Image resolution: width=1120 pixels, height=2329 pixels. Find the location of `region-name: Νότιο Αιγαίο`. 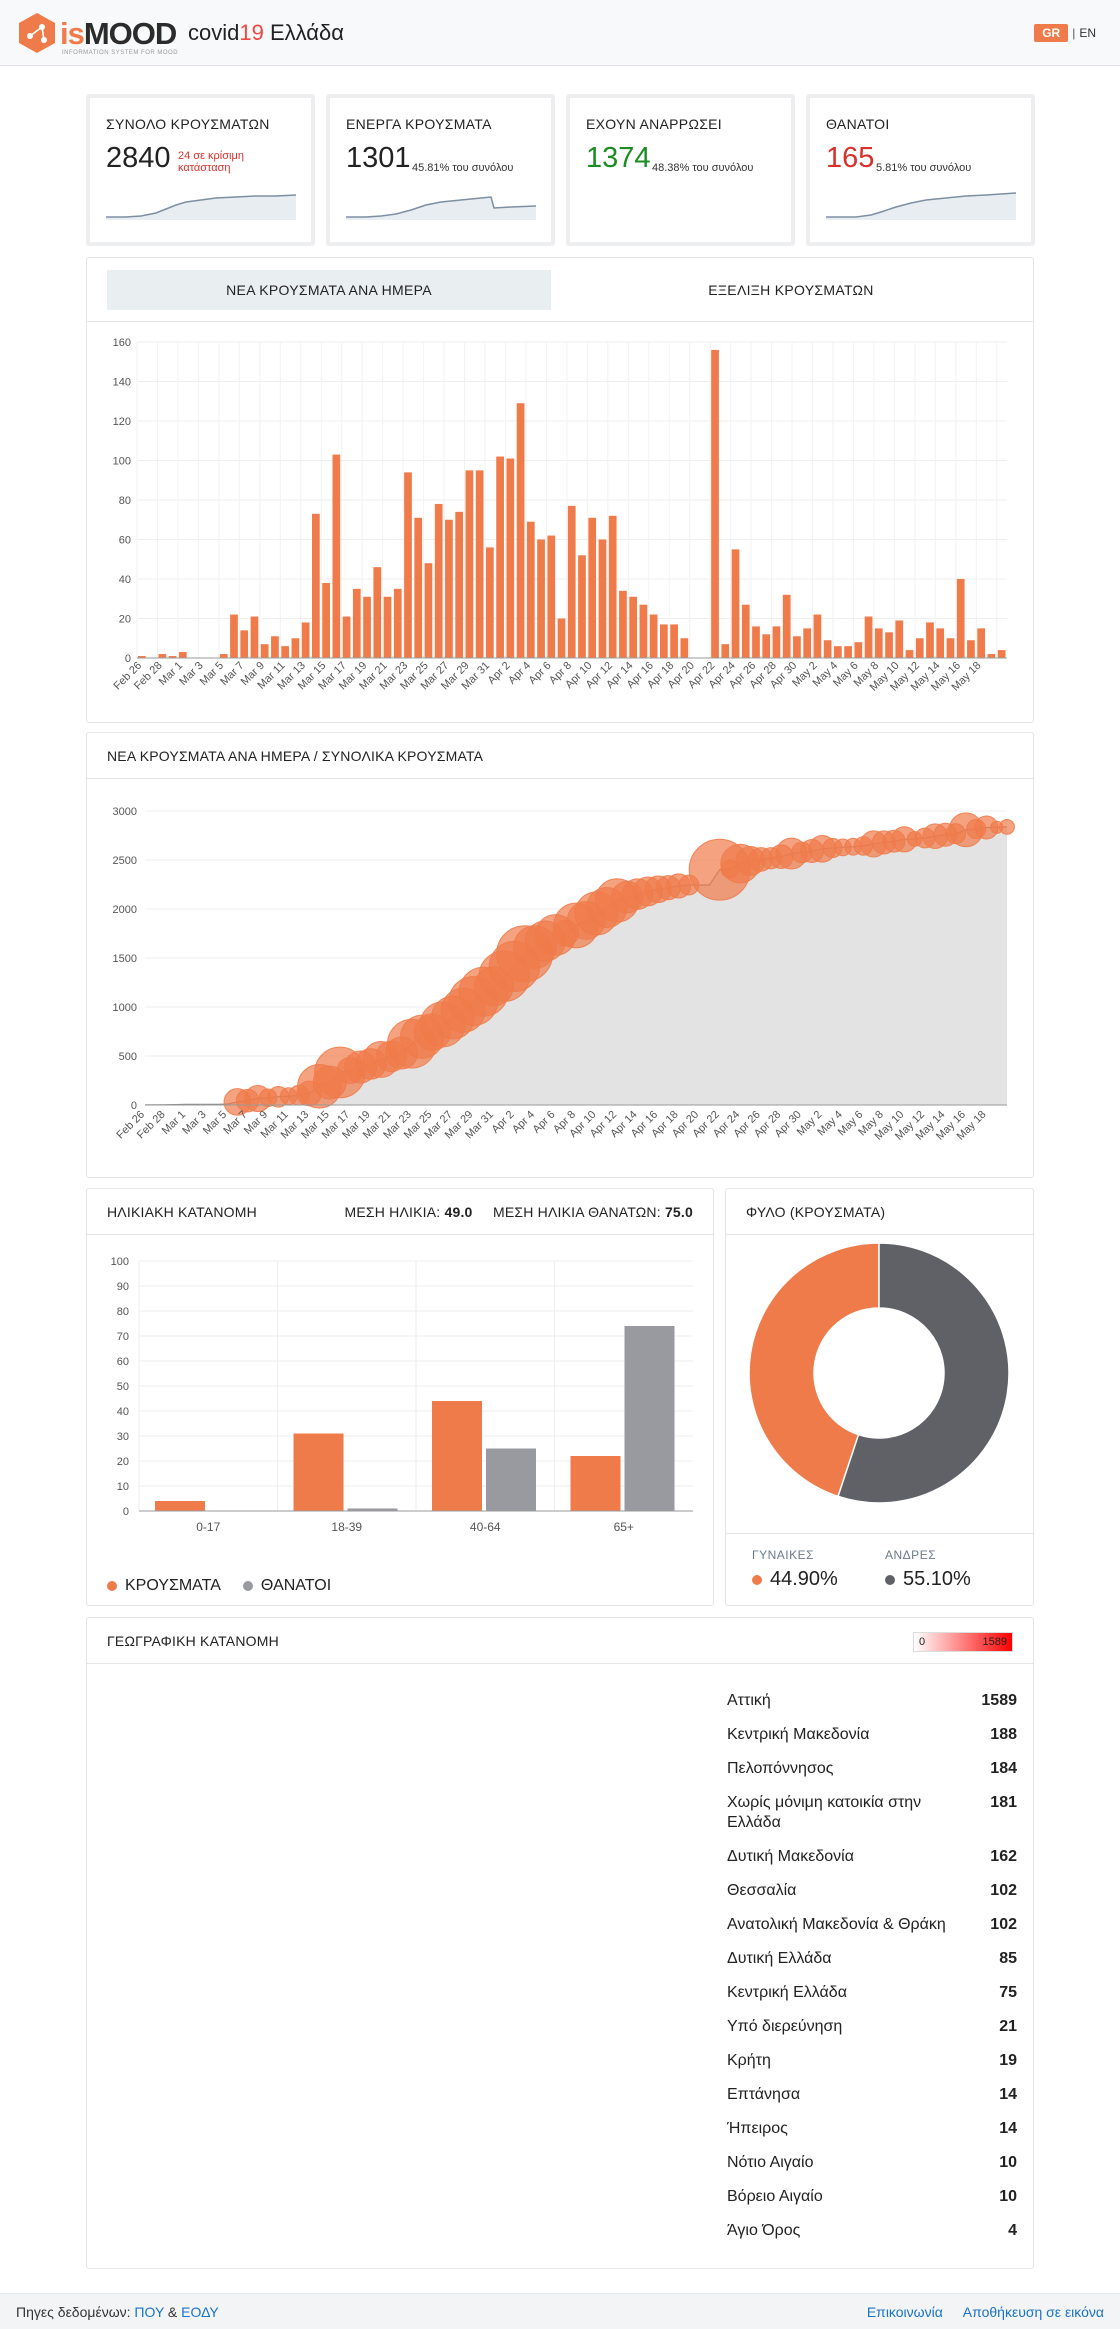

region-name: Νότιο Αιγαίο is located at coordinates (770, 2162).